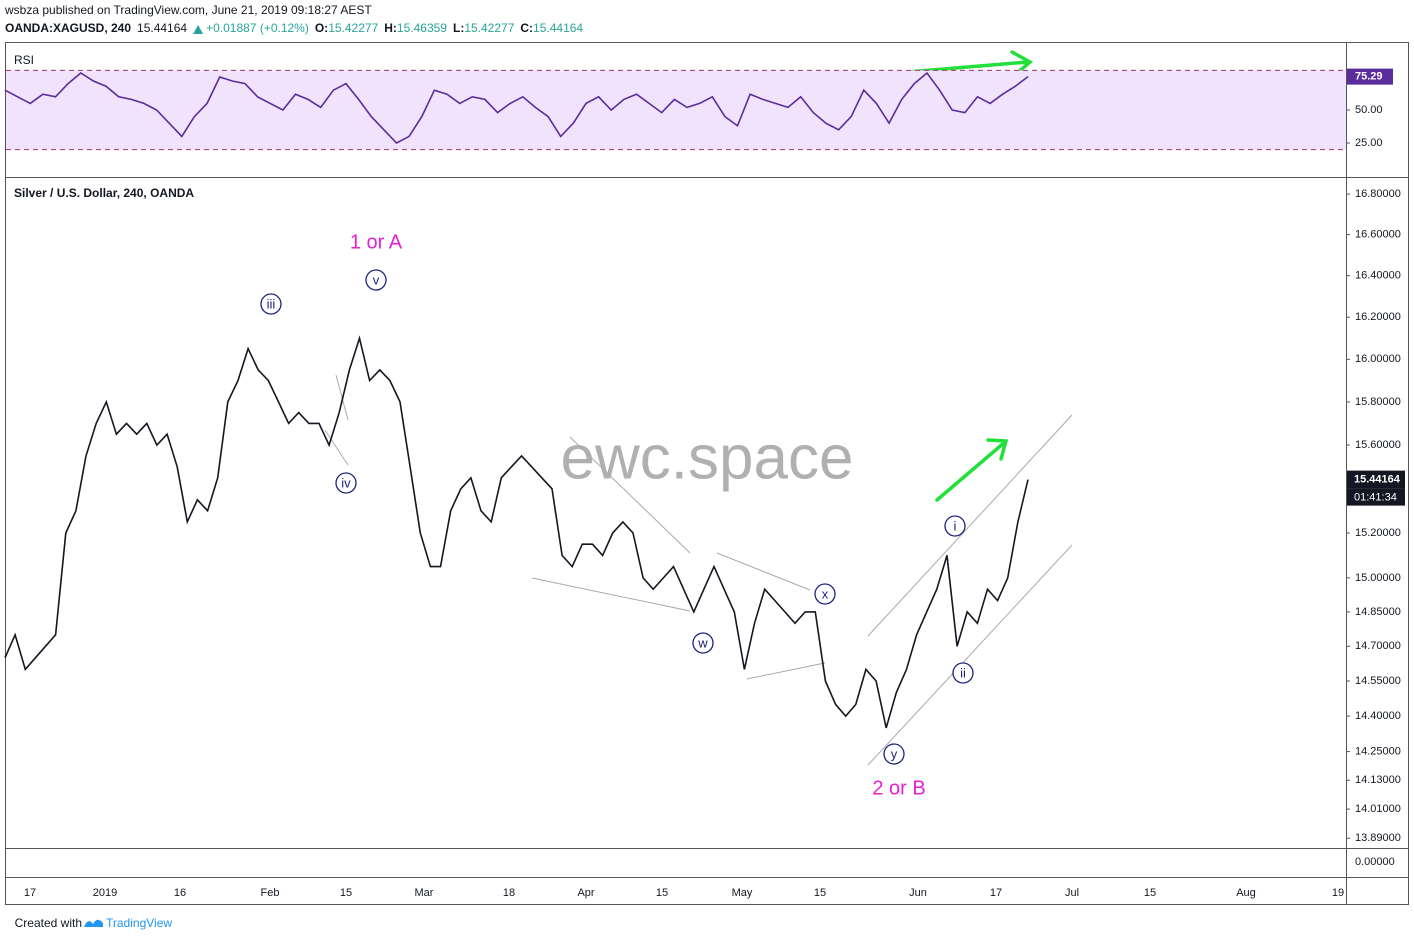 The width and height of the screenshot is (1414, 942). I want to click on header-text: C:, so click(526, 28).